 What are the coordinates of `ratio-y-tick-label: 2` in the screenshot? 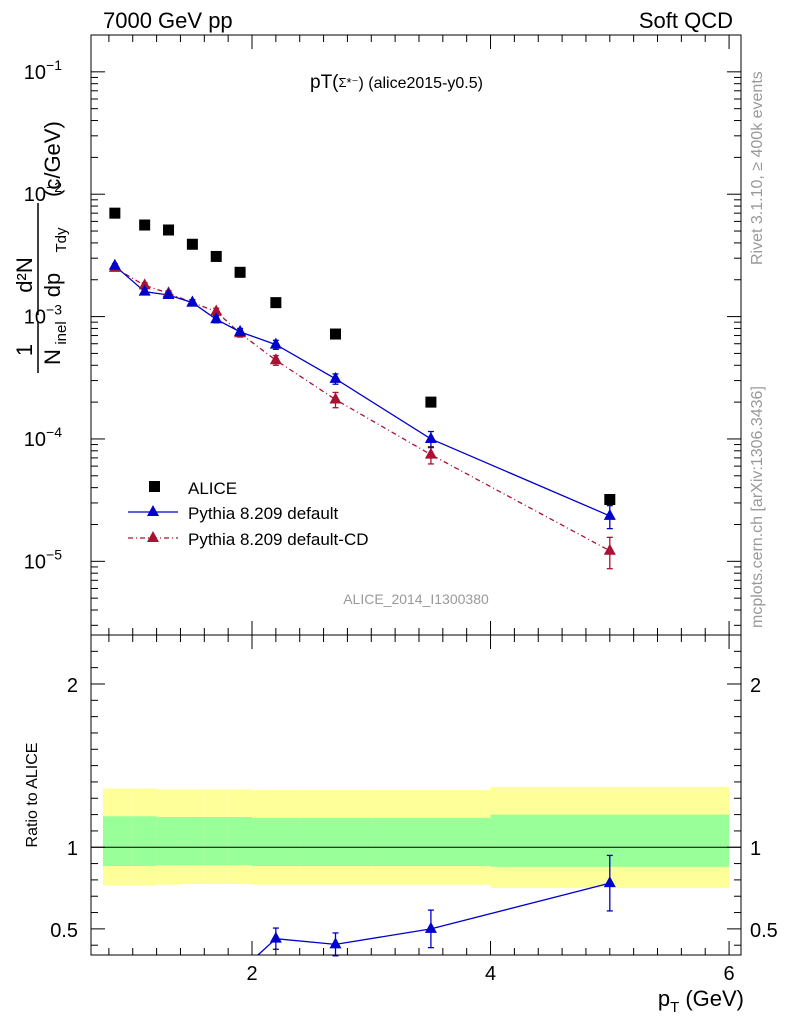 It's located at (72, 686).